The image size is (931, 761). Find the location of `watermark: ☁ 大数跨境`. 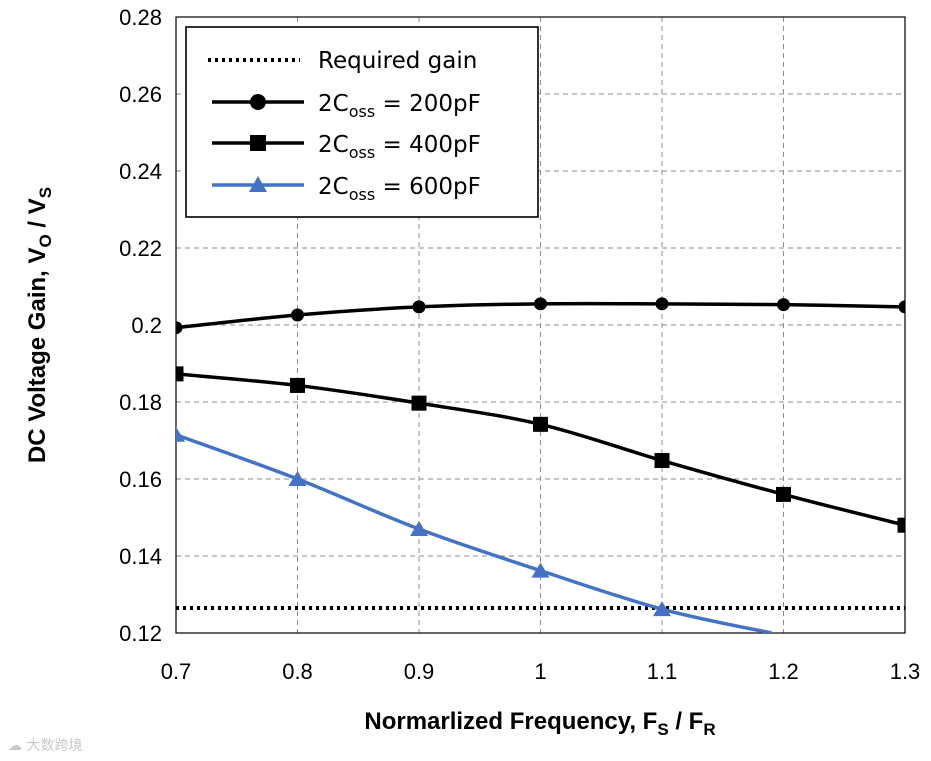

watermark: ☁ 大数跨境 is located at coordinates (45, 745).